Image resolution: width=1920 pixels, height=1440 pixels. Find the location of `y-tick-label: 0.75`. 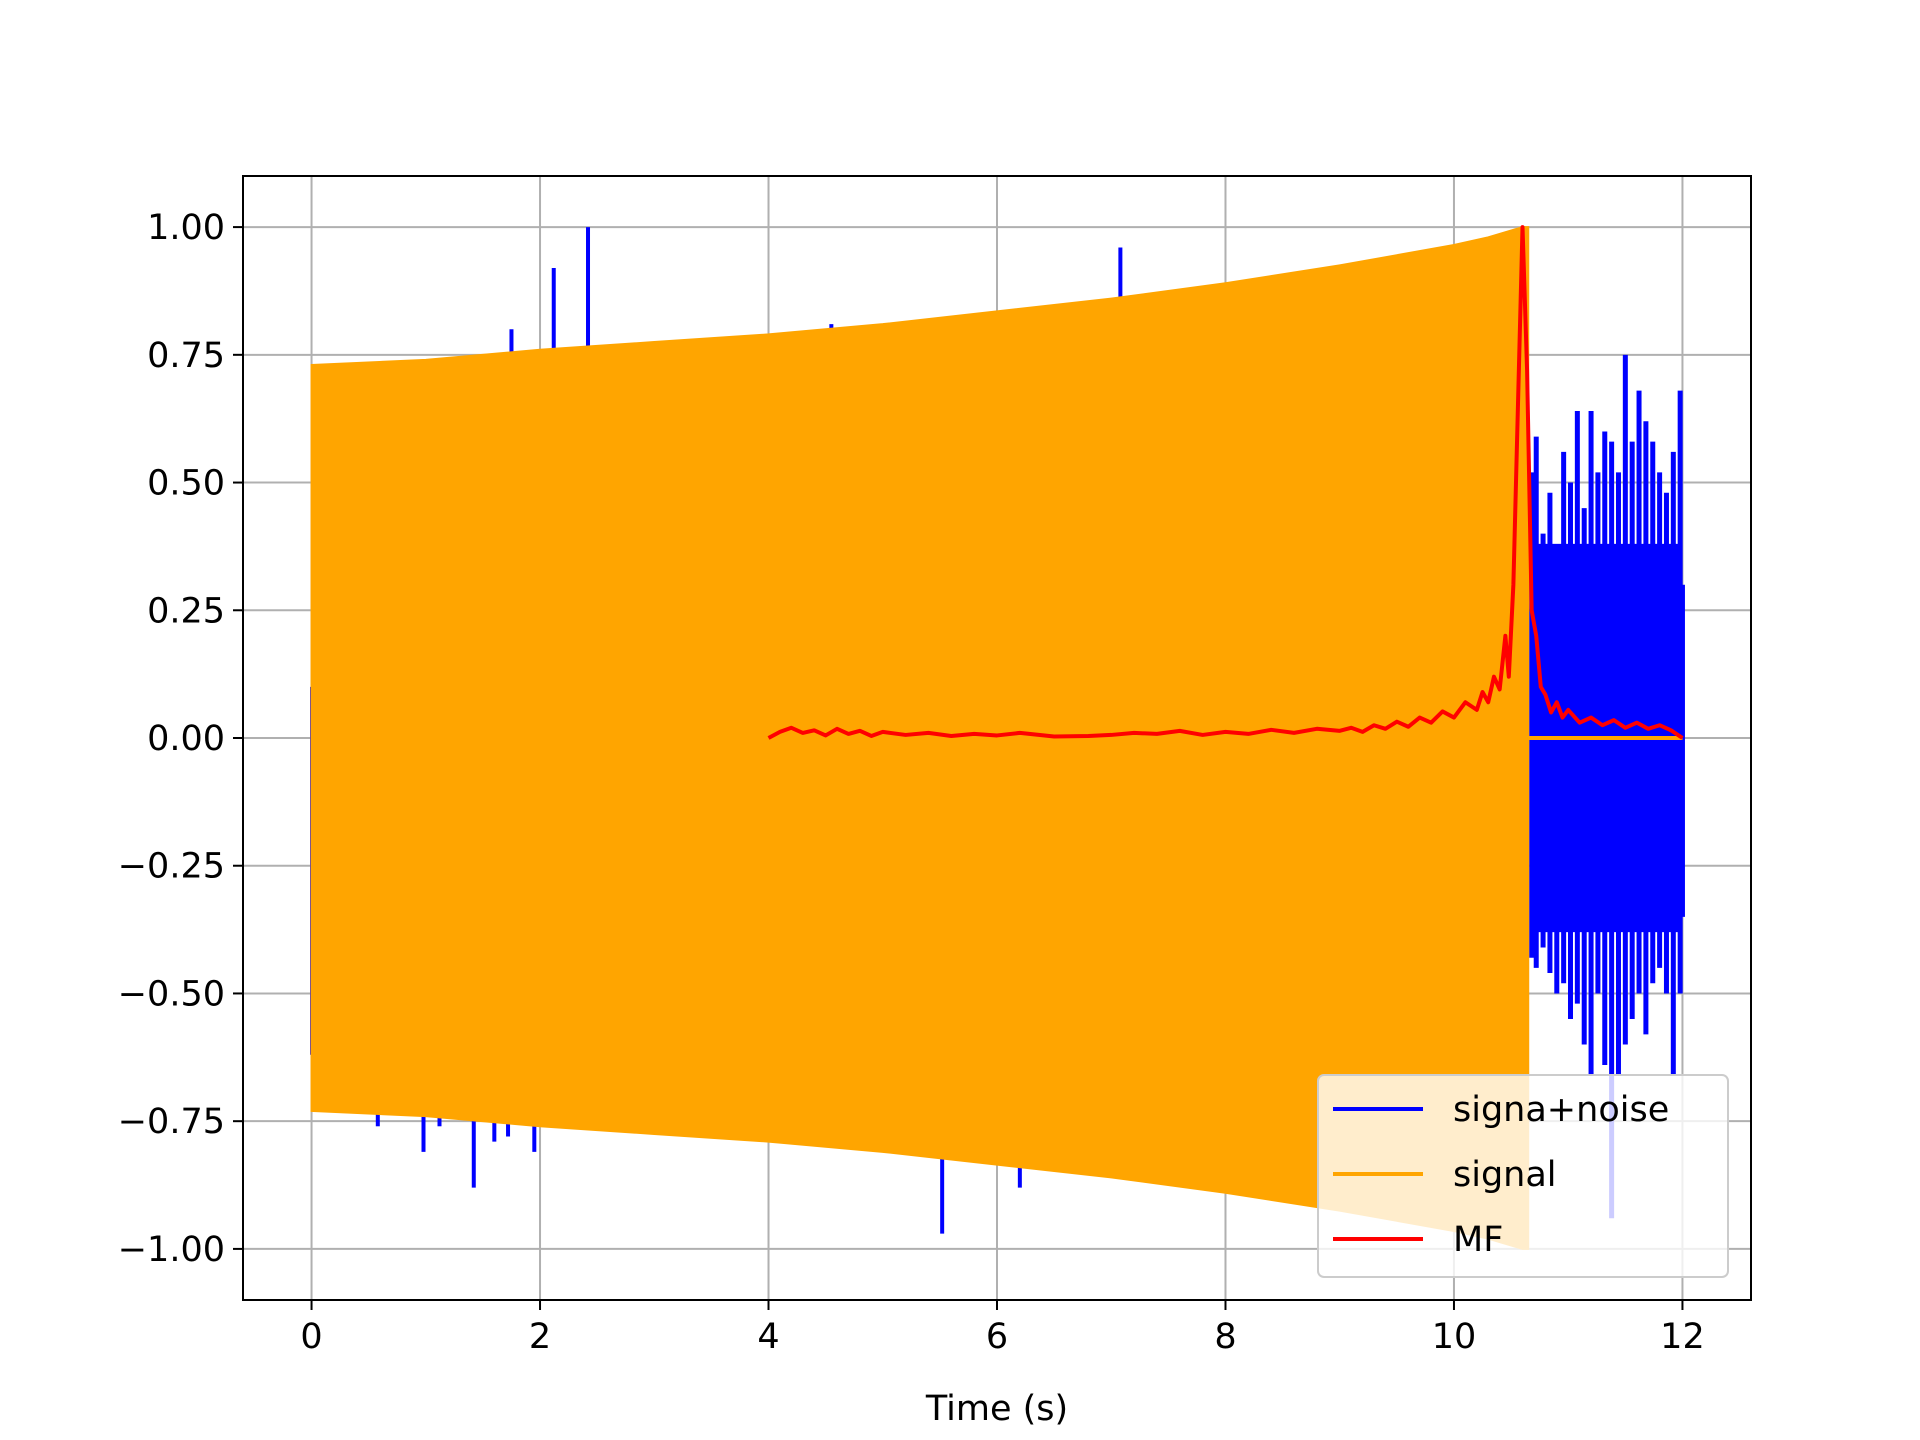

y-tick-label: 0.75 is located at coordinates (186, 356).